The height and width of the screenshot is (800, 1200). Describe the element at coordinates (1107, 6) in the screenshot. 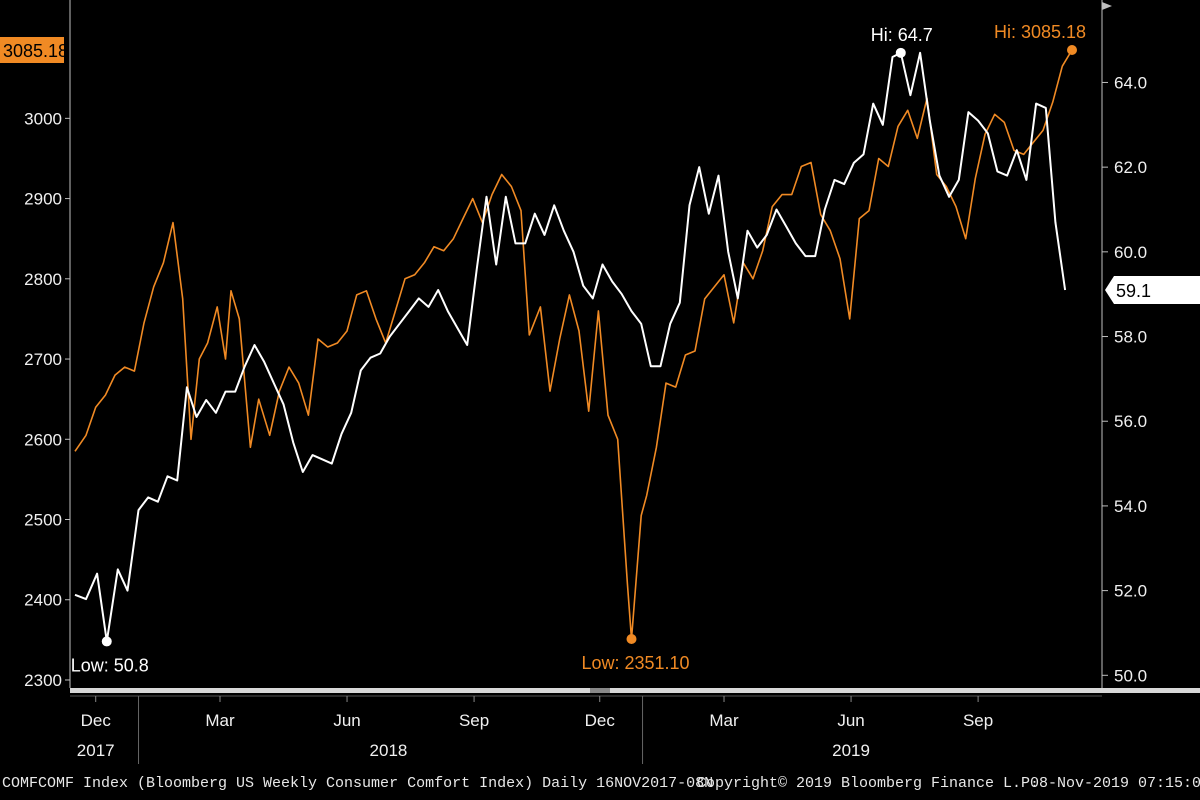

I see `right-axis-arrow` at that location.